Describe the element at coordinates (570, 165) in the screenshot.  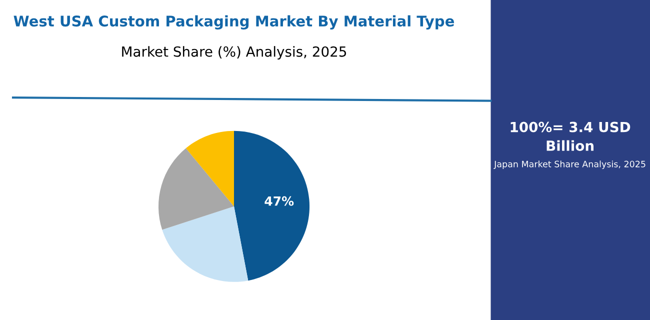
I see `text: Japan Market Share Analysis, 2025` at that location.